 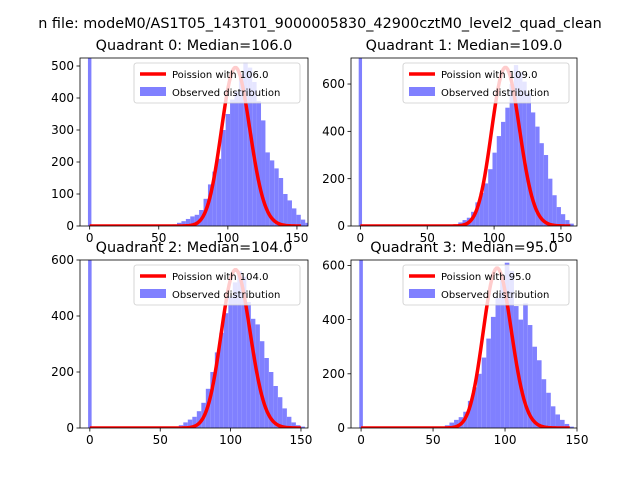 What do you see at coordinates (62, 130) in the screenshot?
I see `y-tick-label: 300` at bounding box center [62, 130].